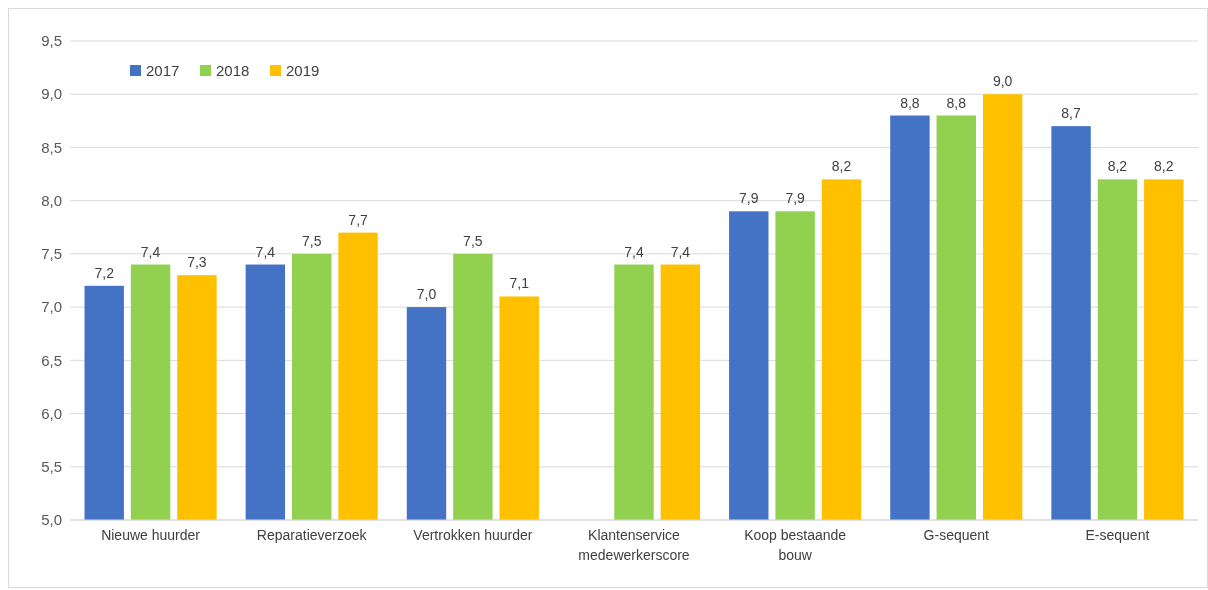  I want to click on x-tick-label: G-sequent, so click(956, 535).